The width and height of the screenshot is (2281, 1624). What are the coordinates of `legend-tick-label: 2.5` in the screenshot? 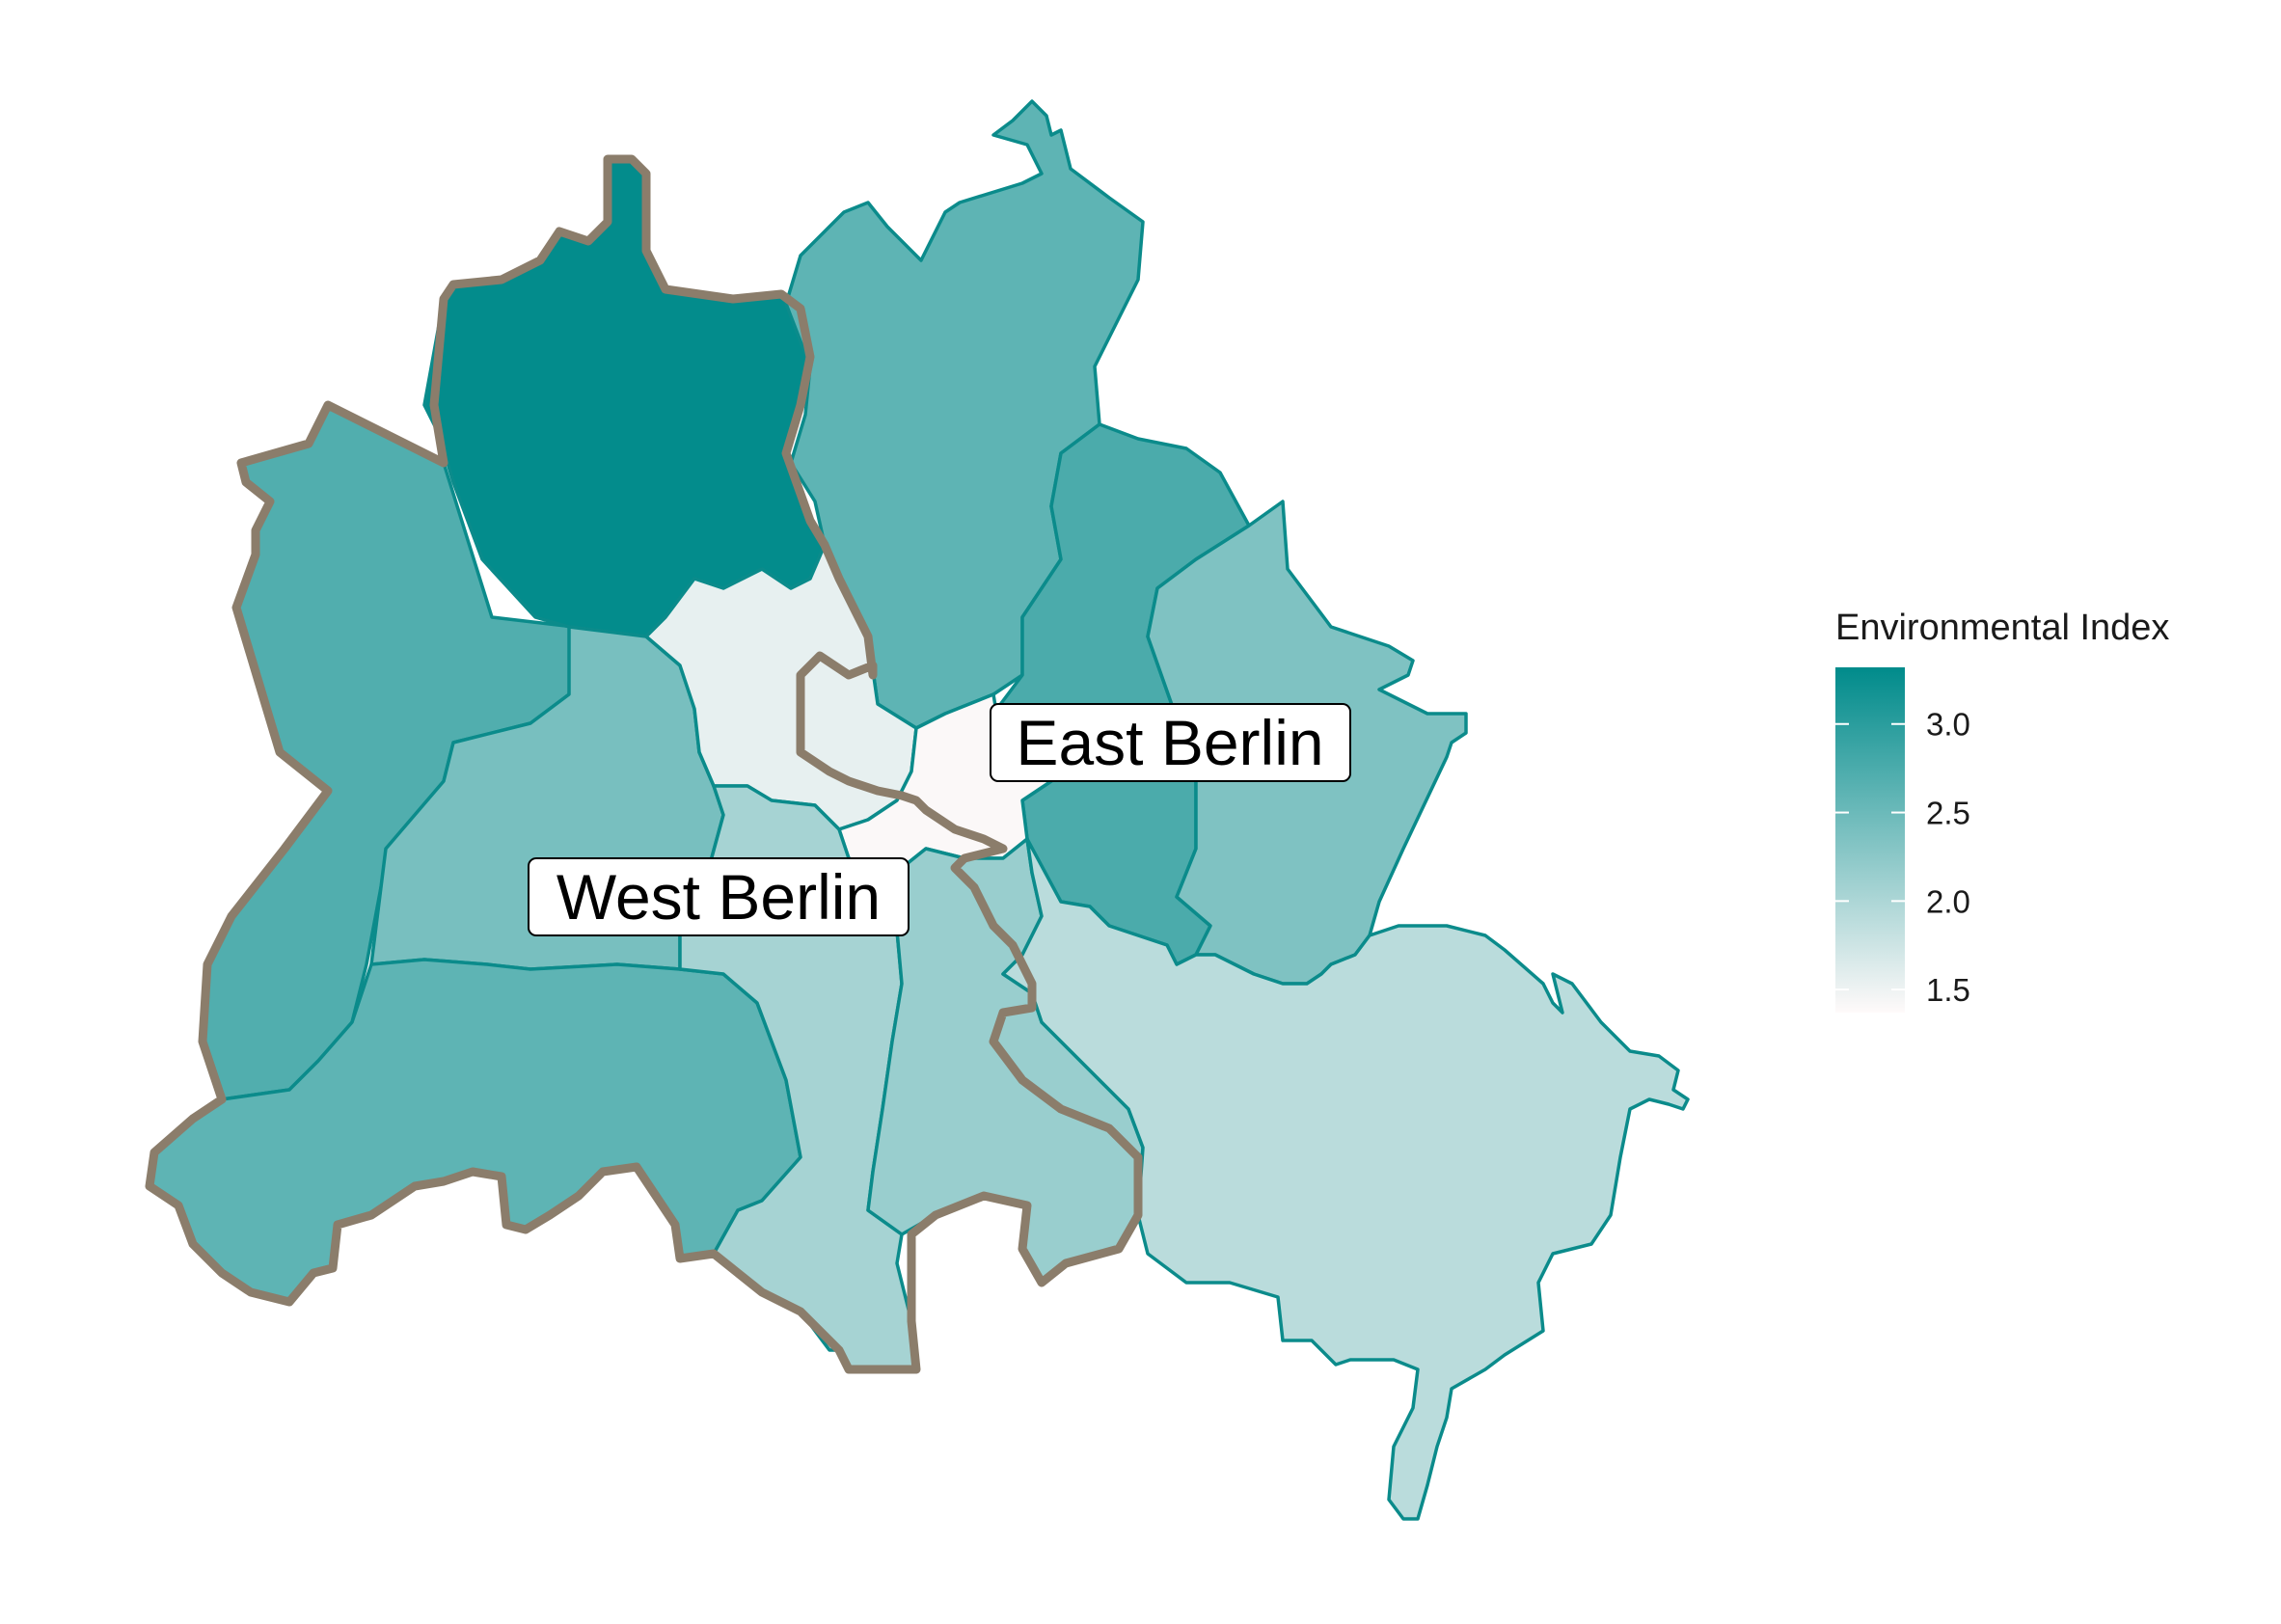 It's located at (1948, 813).